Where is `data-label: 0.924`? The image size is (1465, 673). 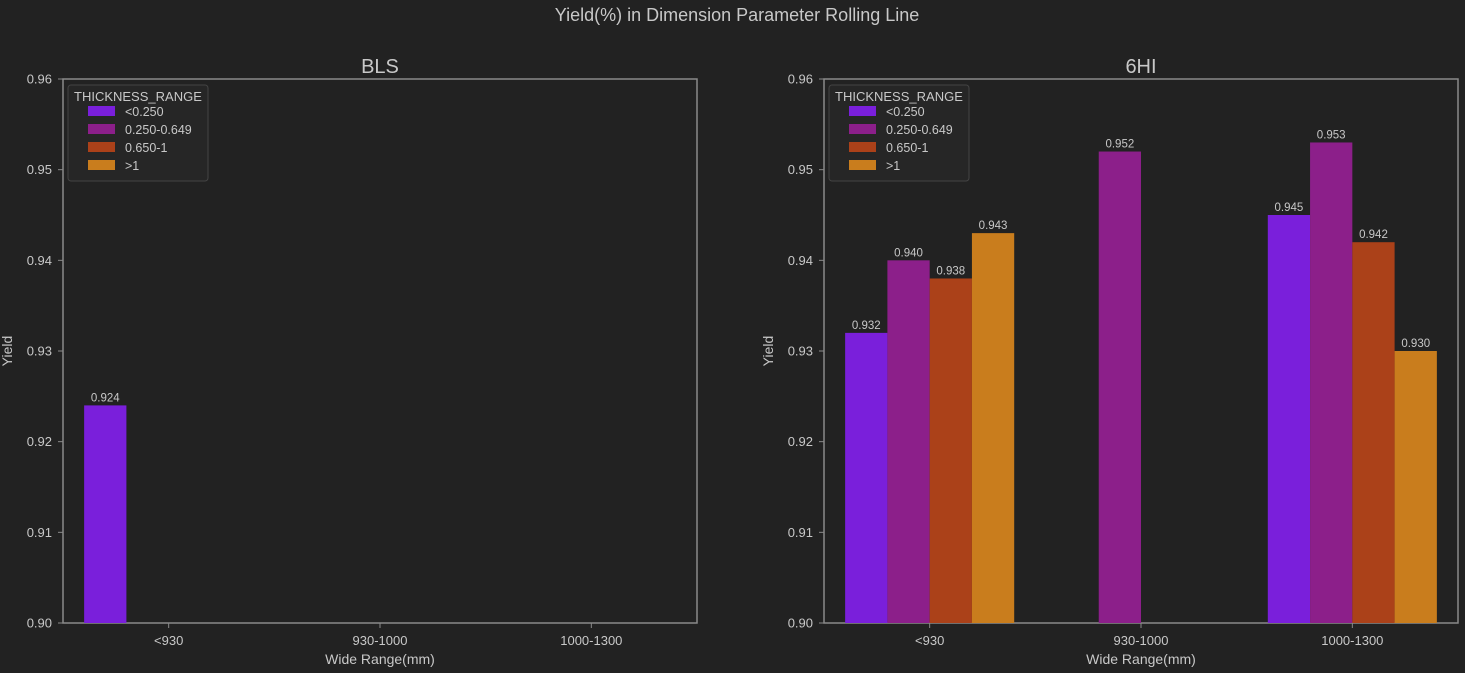 data-label: 0.924 is located at coordinates (105, 398).